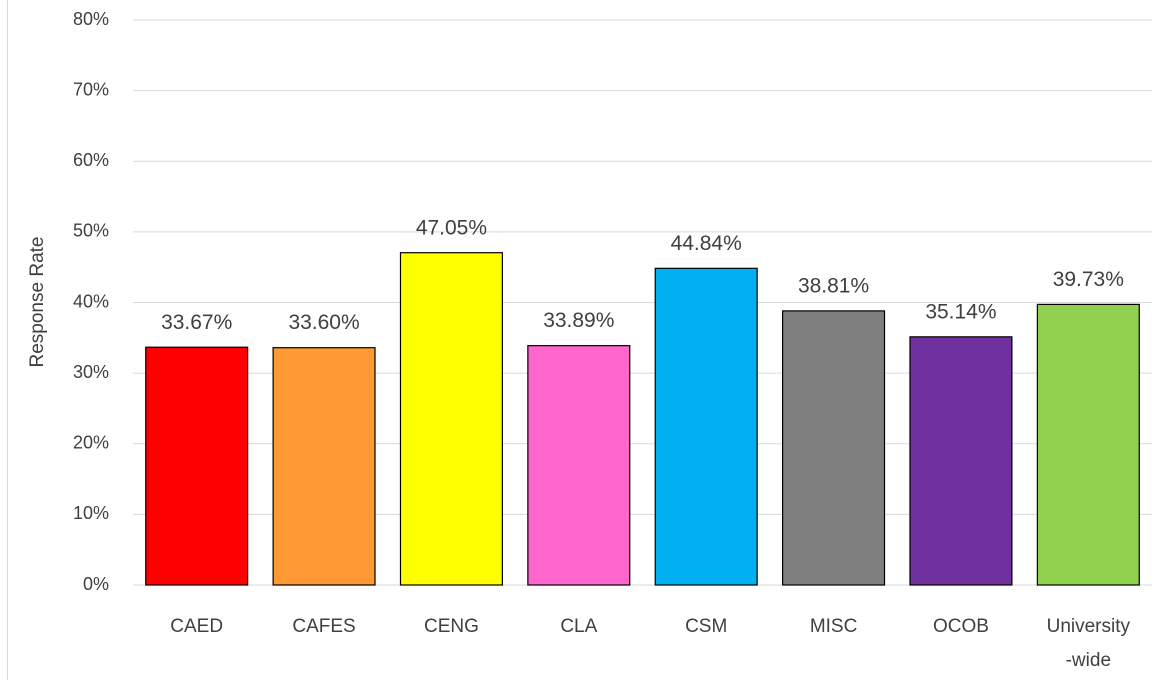  Describe the element at coordinates (323, 626) in the screenshot. I see `x-tick-label: CAFES` at that location.